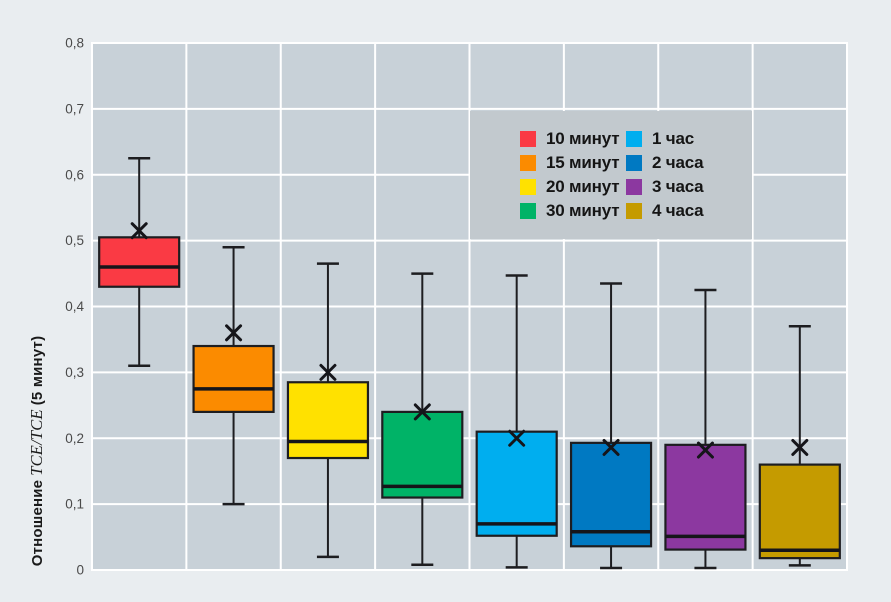 The height and width of the screenshot is (602, 891). I want to click on legend-item: 1 час, so click(689, 139).